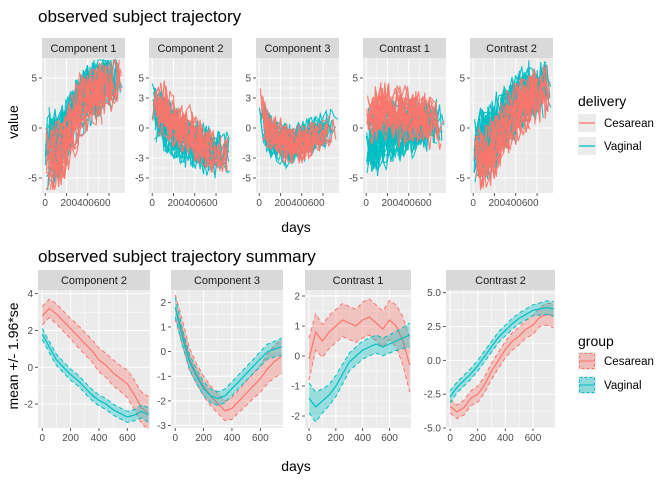  What do you see at coordinates (473, 203) in the screenshot?
I see `top-panel-5-x-tick-label: 0` at bounding box center [473, 203].